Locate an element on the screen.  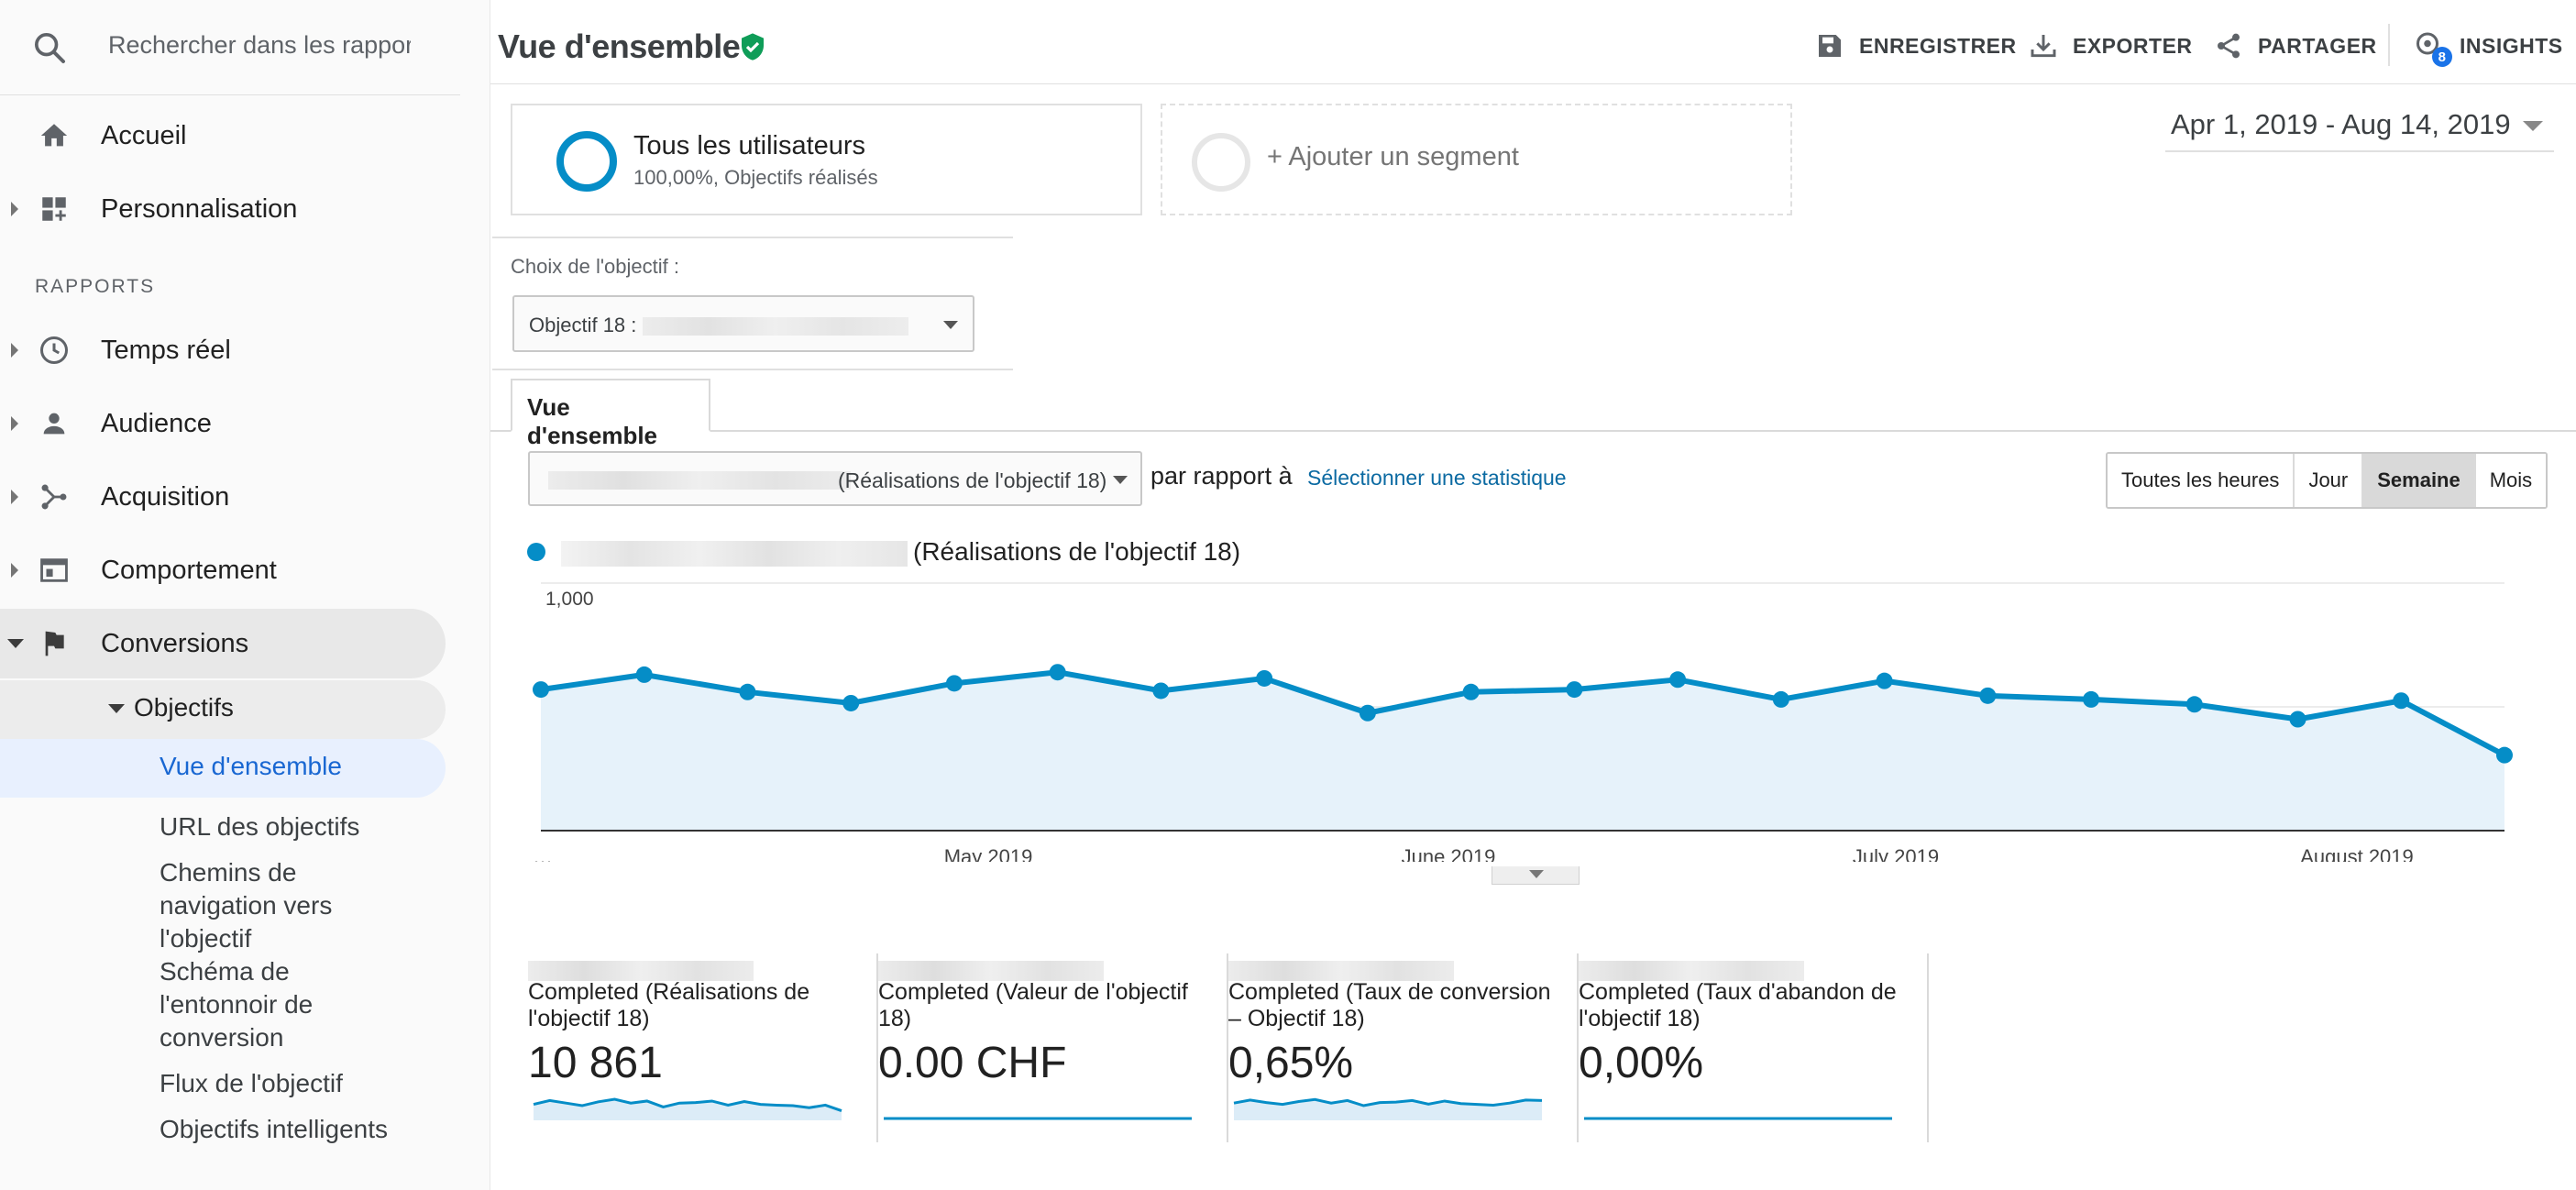
sparkline-area is located at coordinates (688, 1109).